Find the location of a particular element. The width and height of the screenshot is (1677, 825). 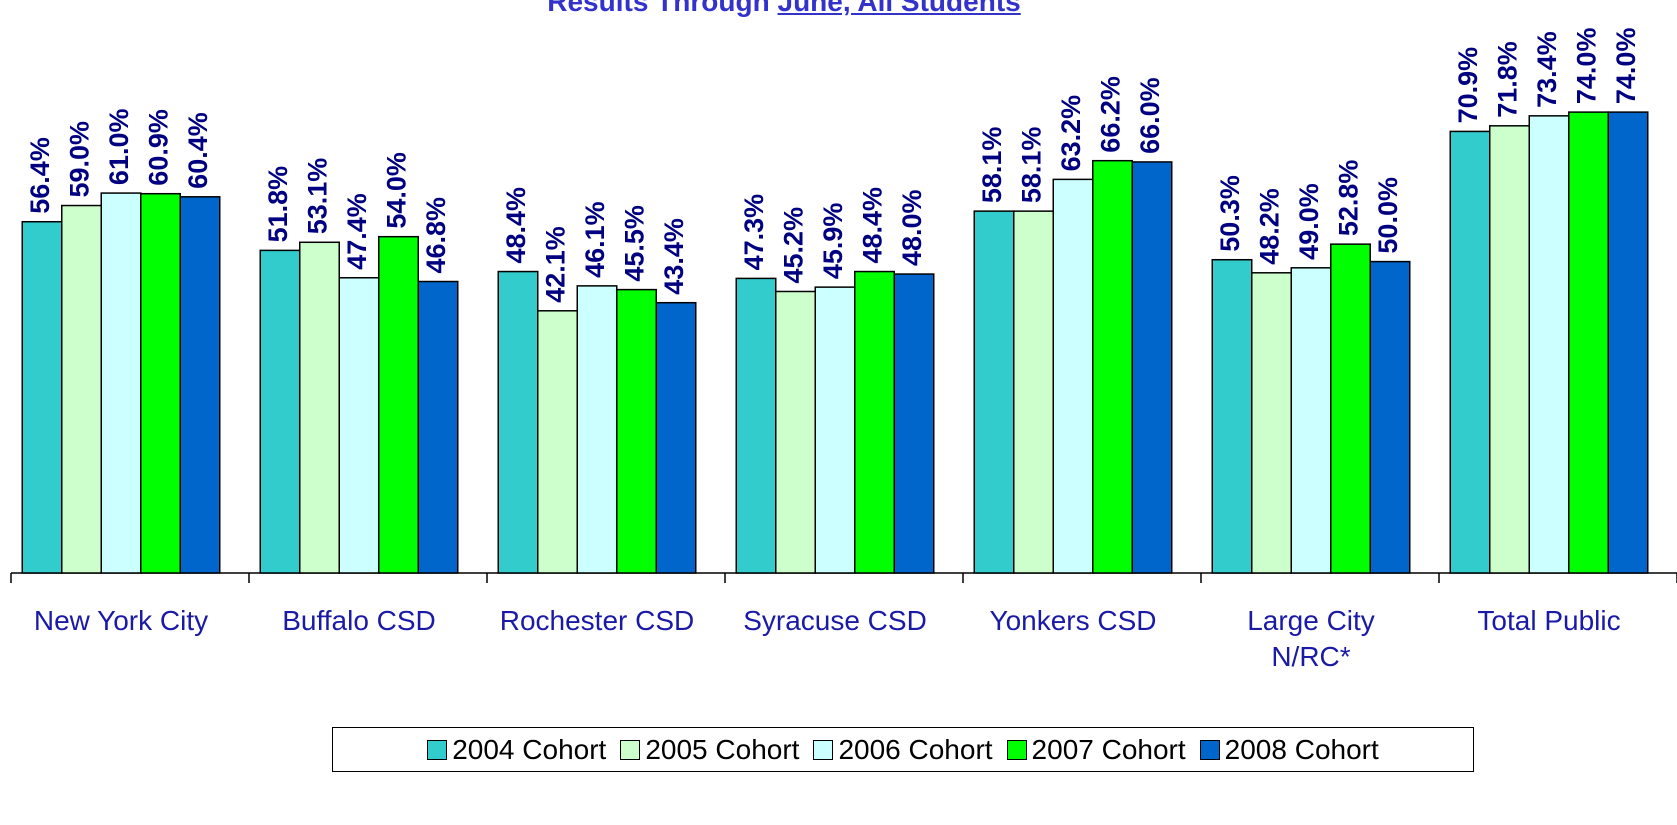

data-label: 52.8% is located at coordinates (1349, 198).